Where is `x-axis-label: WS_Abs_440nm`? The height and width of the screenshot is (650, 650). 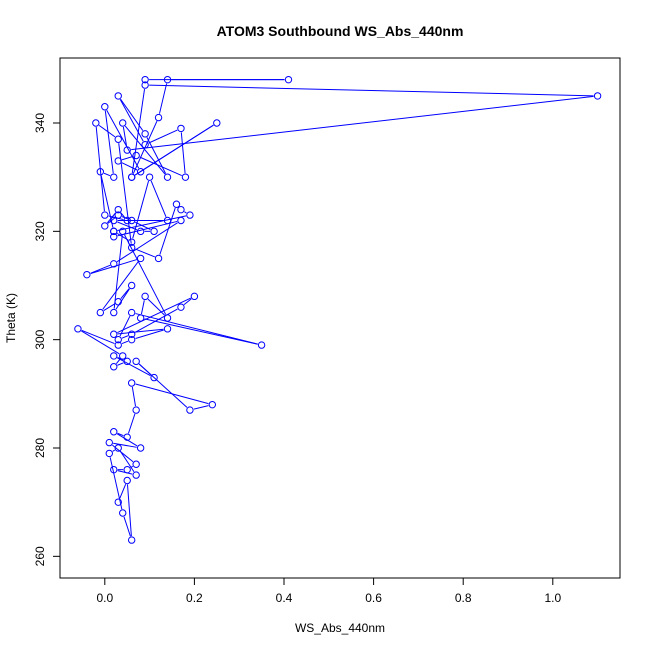
x-axis-label: WS_Abs_440nm is located at coordinates (340, 628).